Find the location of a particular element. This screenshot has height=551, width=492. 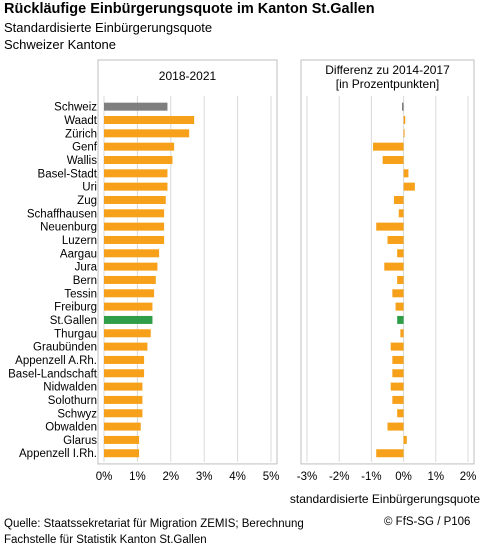

category-label: Solothurn is located at coordinates (72, 401).